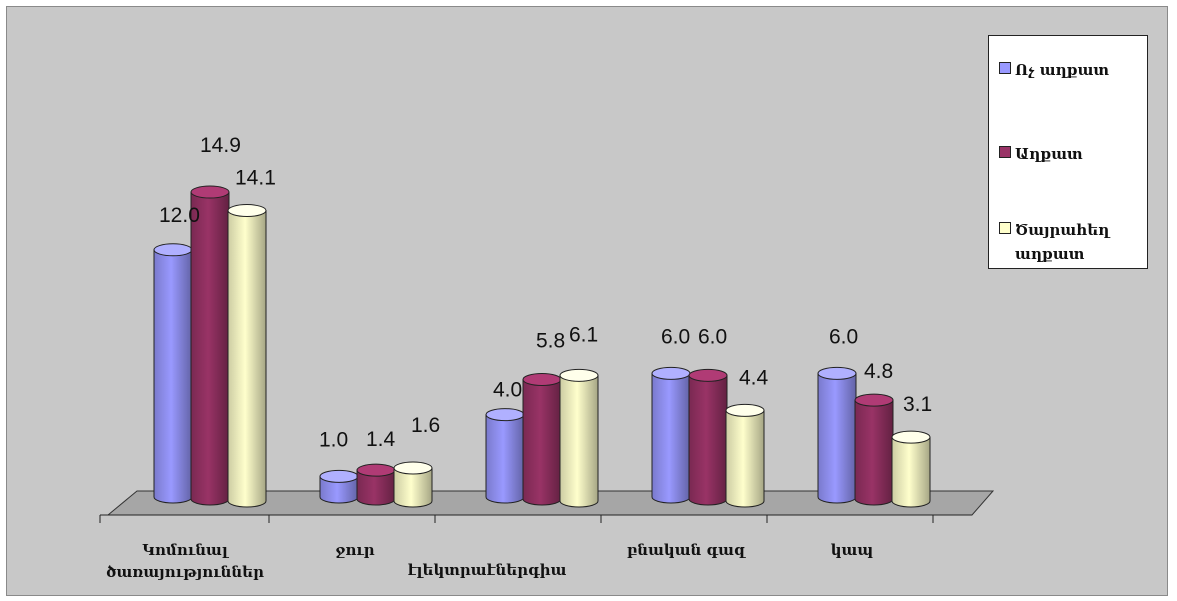  I want to click on legend-item: Ոչ աղքատ, so click(1069, 70).